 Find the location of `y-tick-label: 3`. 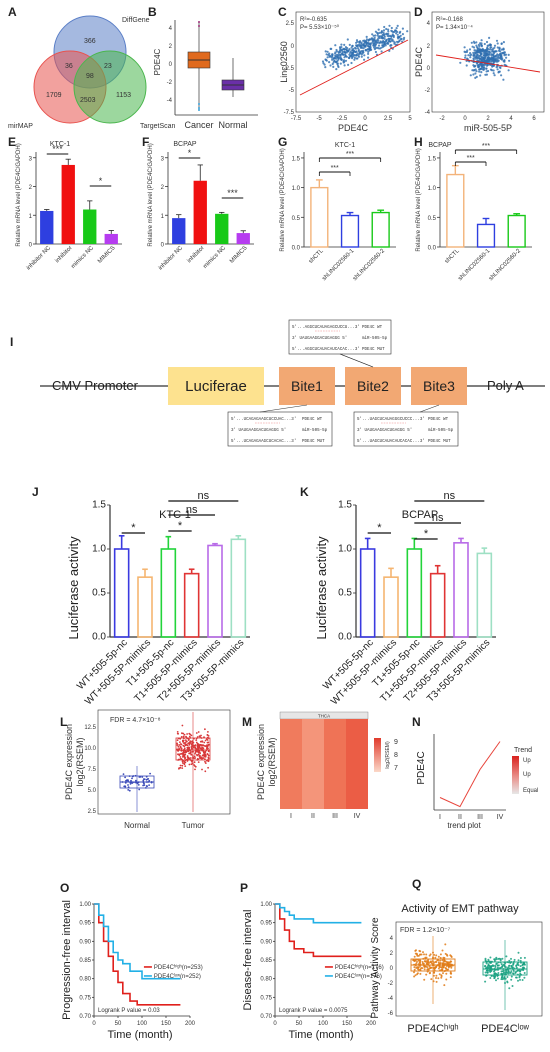

y-tick-label: 3 is located at coordinates (163, 159).